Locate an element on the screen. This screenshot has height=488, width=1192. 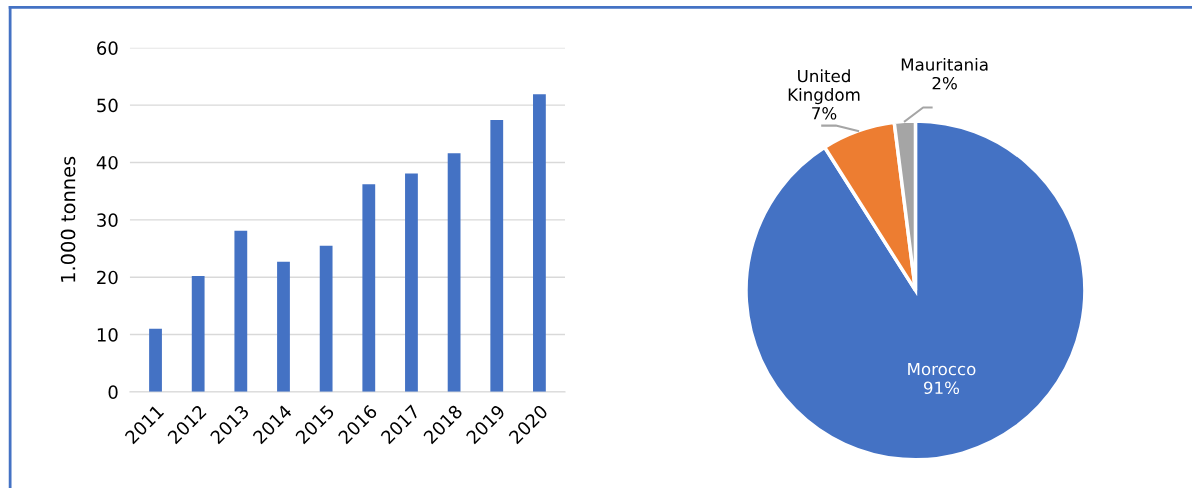
data-label: 7% is located at coordinates (824, 113).